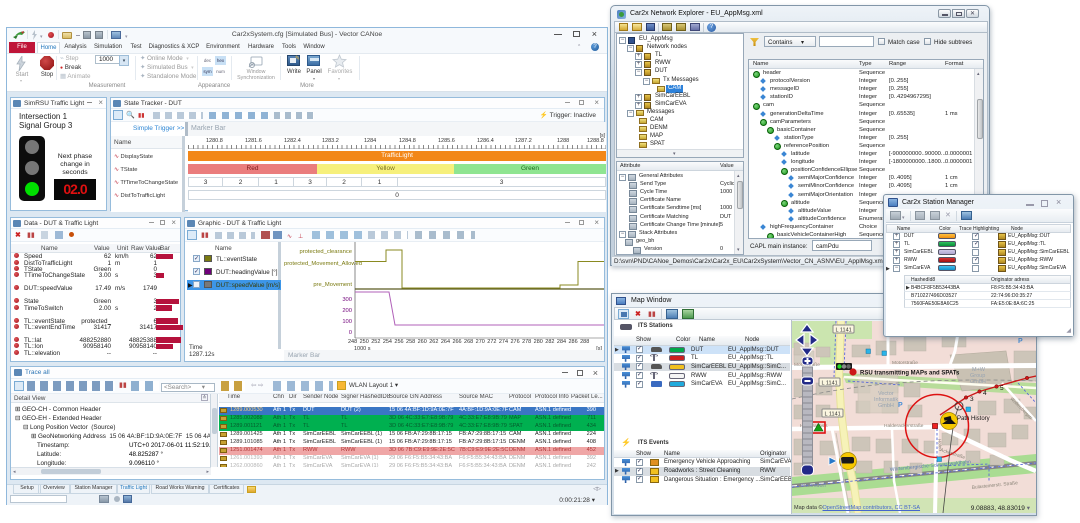  What do you see at coordinates (973, 419) in the screenshot?
I see `svg-text: Path History` at bounding box center [973, 419].